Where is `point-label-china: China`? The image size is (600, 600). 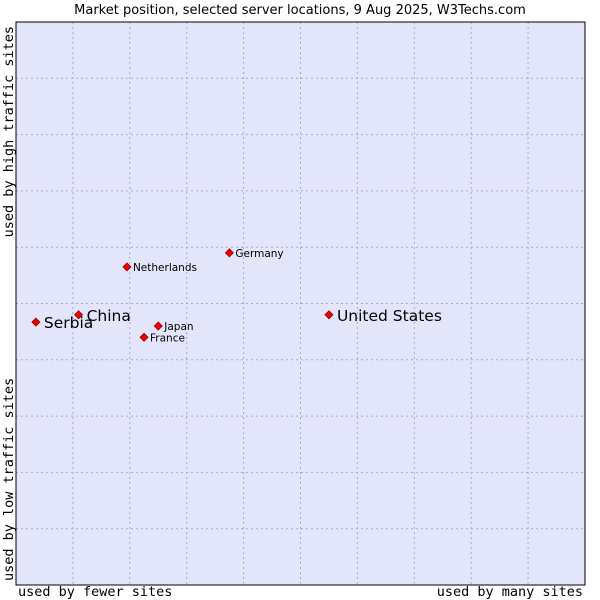
point-label-china: China is located at coordinates (109, 316).